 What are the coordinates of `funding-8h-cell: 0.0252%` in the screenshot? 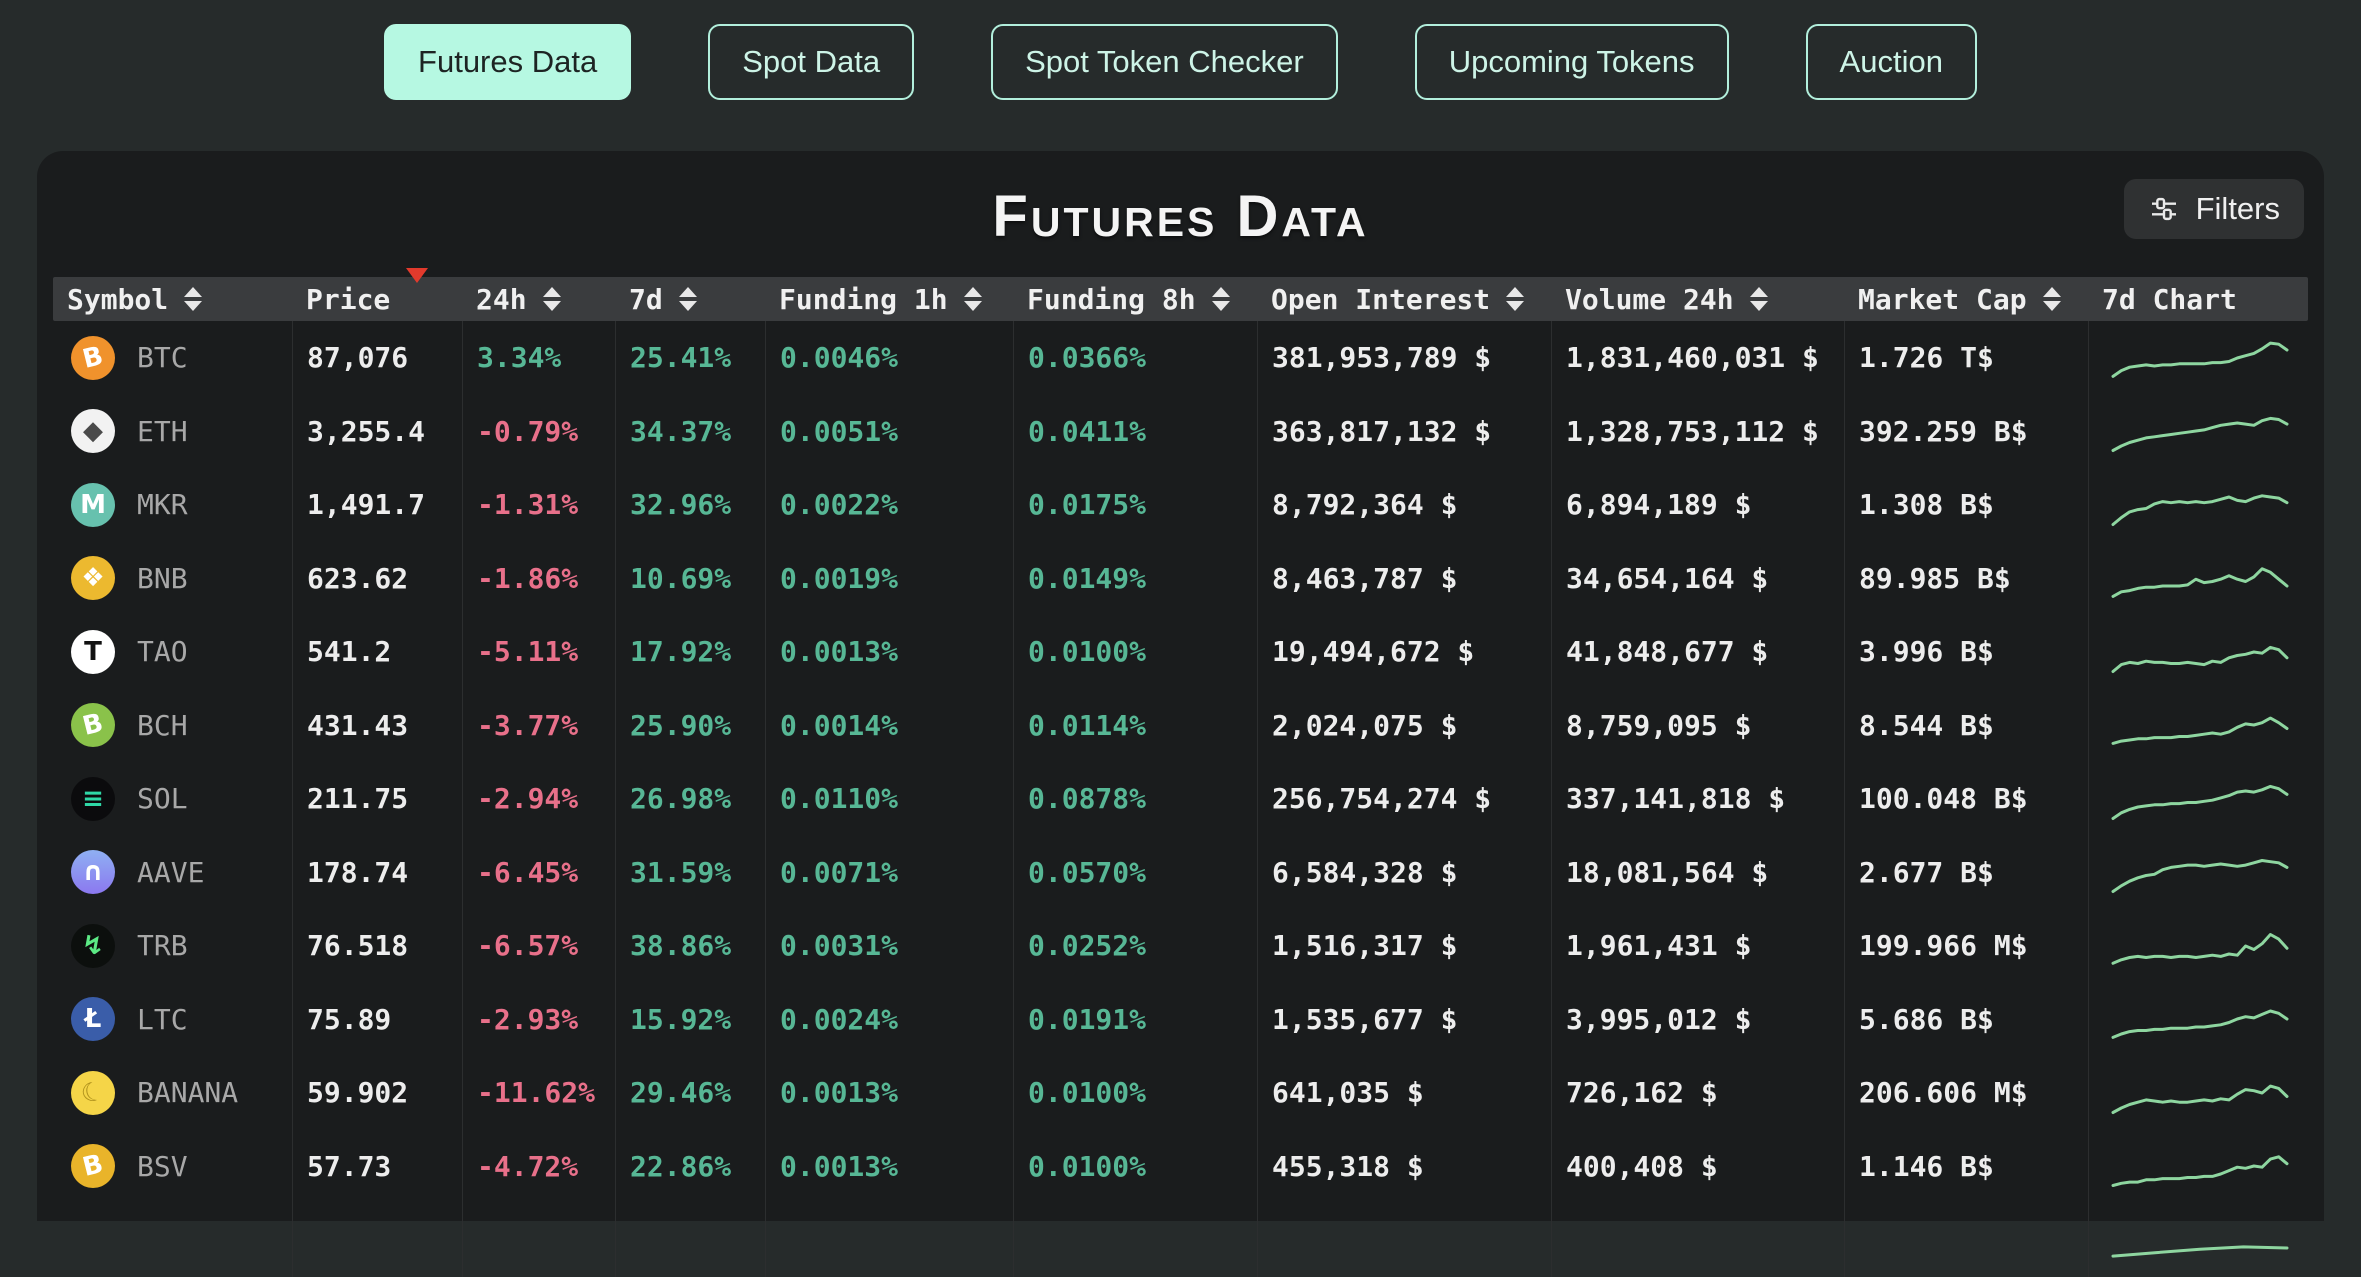 It's located at (1135, 946).